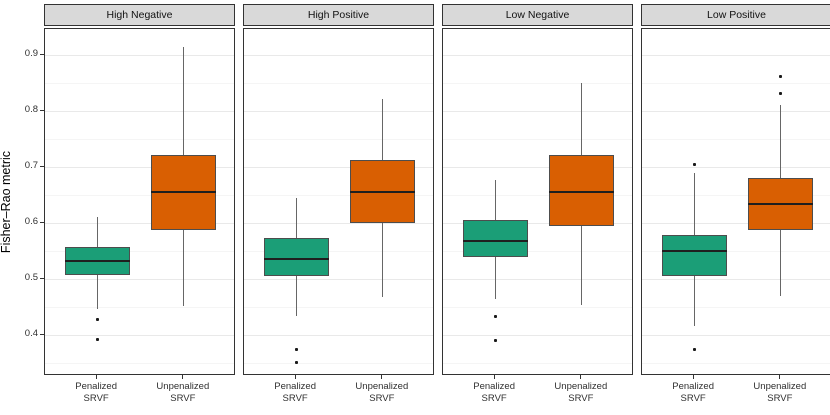 The width and height of the screenshot is (830, 415). I want to click on y-axis-title: Fisher–Rao metric, so click(6, 202).